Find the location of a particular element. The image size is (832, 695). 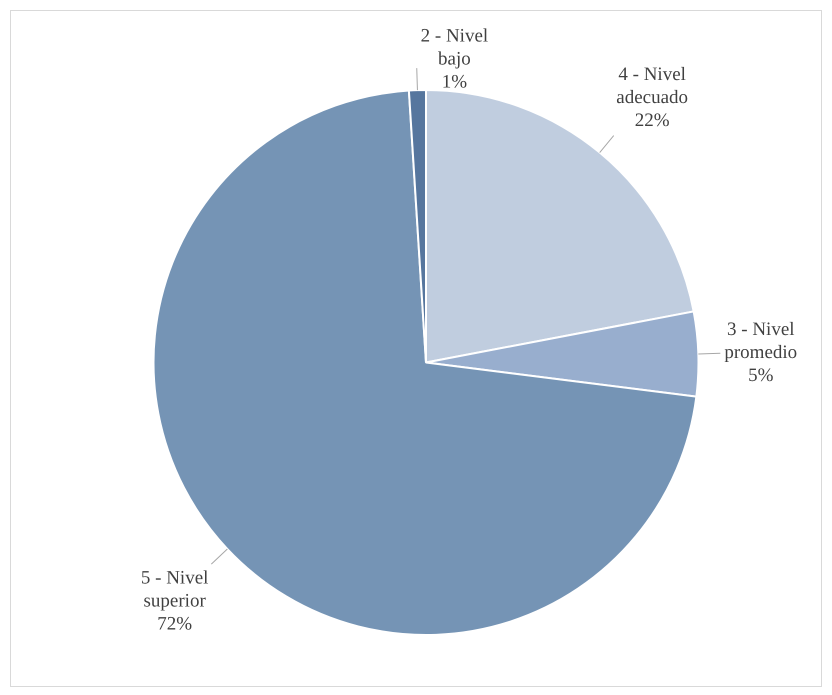

slice-label: 4 - Nivel adecuado is located at coordinates (652, 86).